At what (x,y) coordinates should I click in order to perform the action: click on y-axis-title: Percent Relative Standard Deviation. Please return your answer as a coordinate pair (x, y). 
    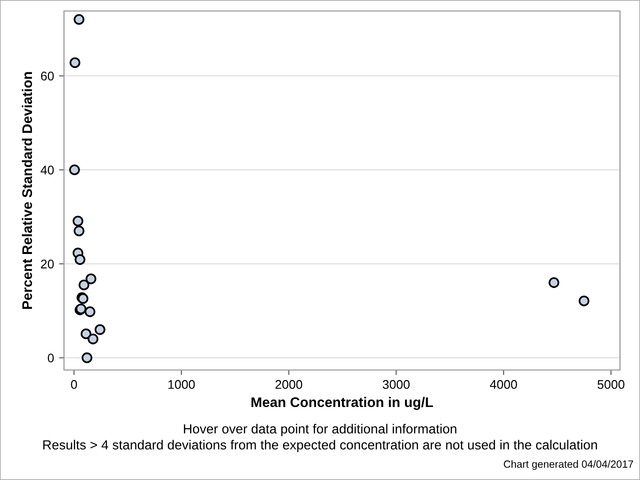
    Looking at the image, I should click on (27, 190).